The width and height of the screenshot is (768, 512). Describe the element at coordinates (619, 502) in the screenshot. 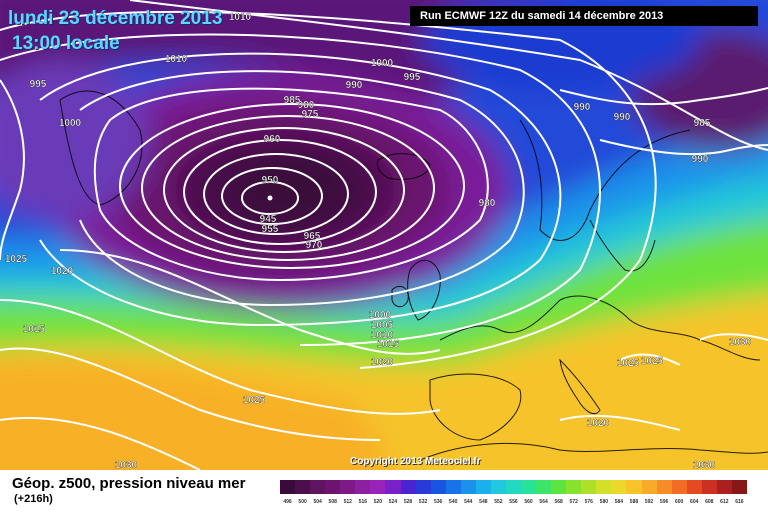

I see `scale-value-label: 584` at that location.